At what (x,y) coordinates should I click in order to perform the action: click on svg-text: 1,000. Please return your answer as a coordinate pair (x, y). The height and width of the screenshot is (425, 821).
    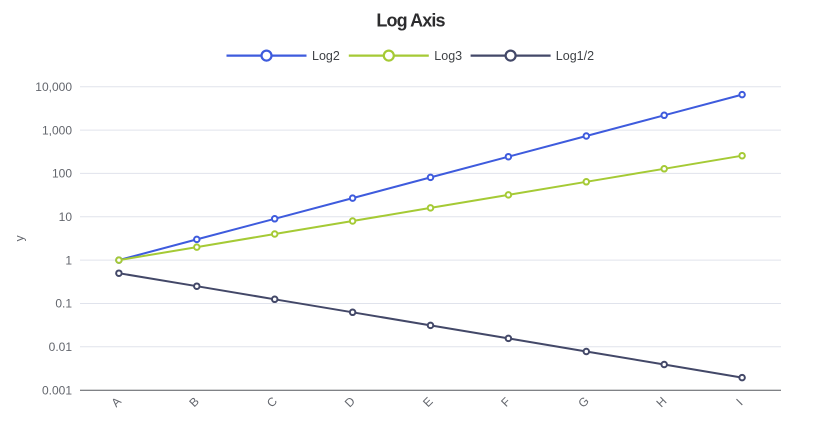
    Looking at the image, I should click on (57, 130).